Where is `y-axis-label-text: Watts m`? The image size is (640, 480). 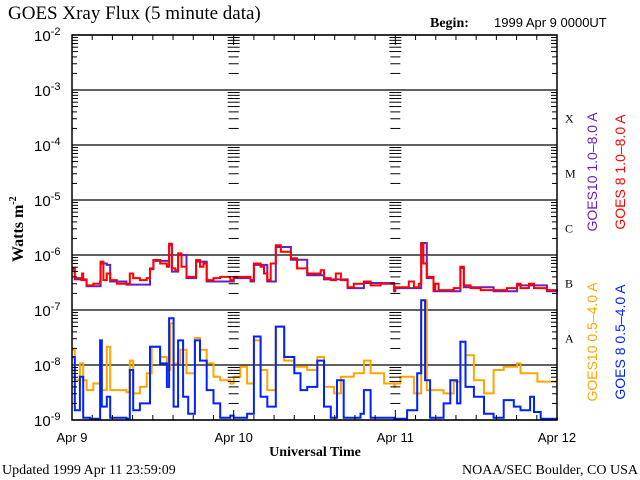
y-axis-label-text: Watts m is located at coordinates (18, 233).